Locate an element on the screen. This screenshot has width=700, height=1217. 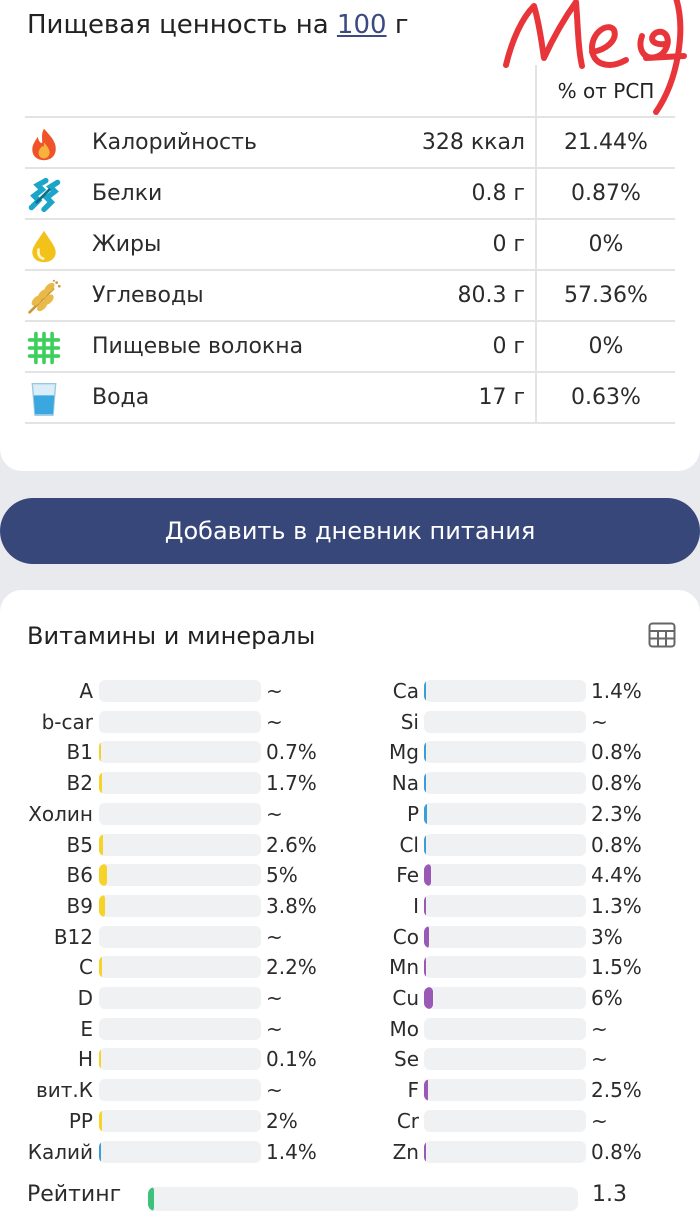
nutrient-label-h: H is located at coordinates (46, 1059).